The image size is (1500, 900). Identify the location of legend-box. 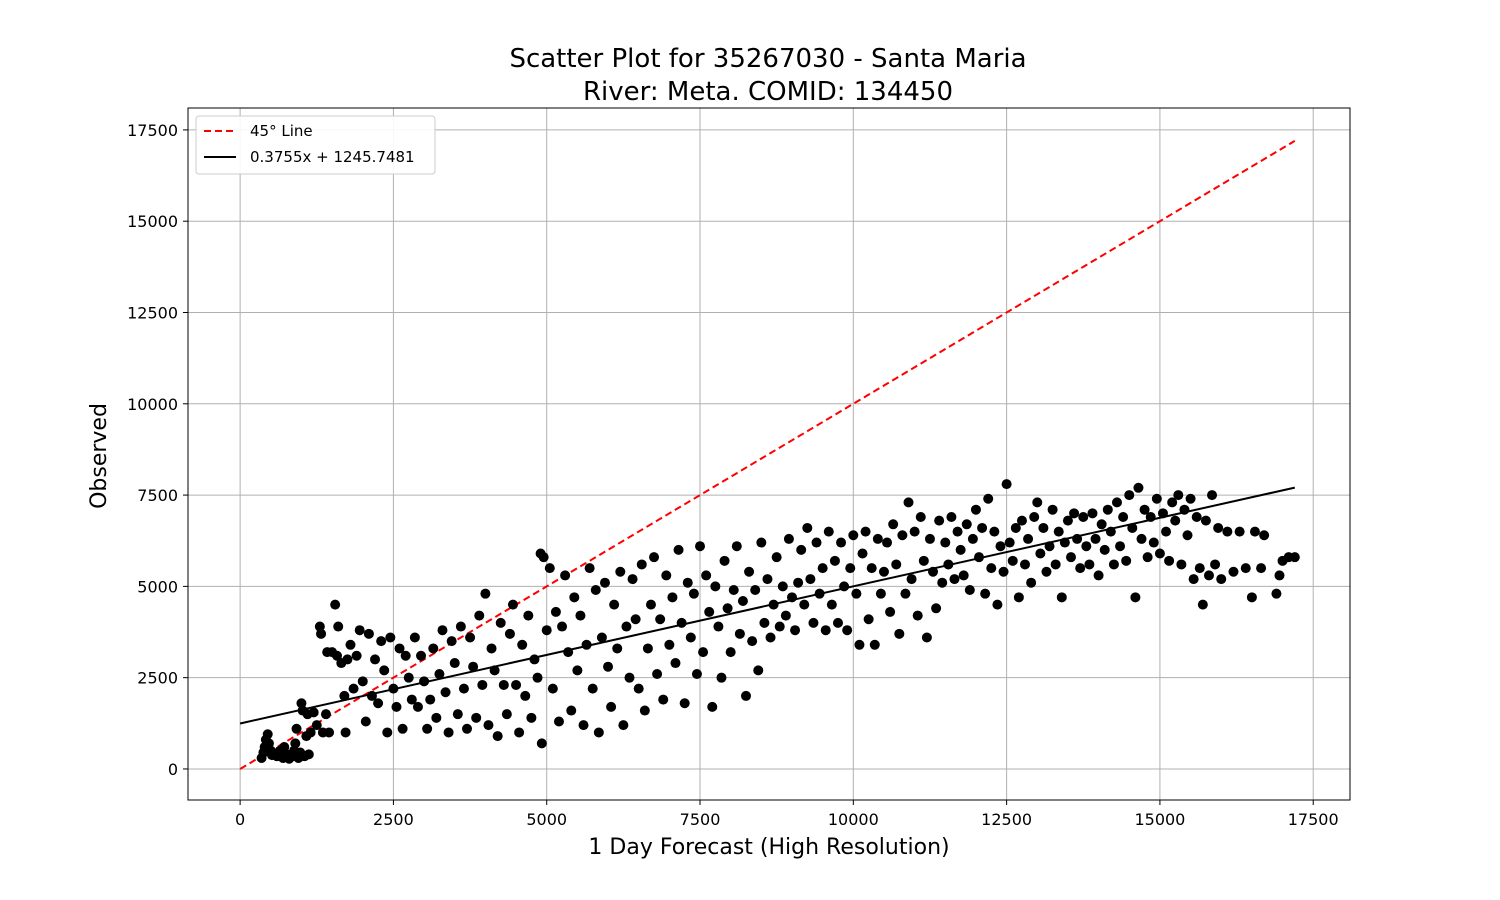
(315, 145).